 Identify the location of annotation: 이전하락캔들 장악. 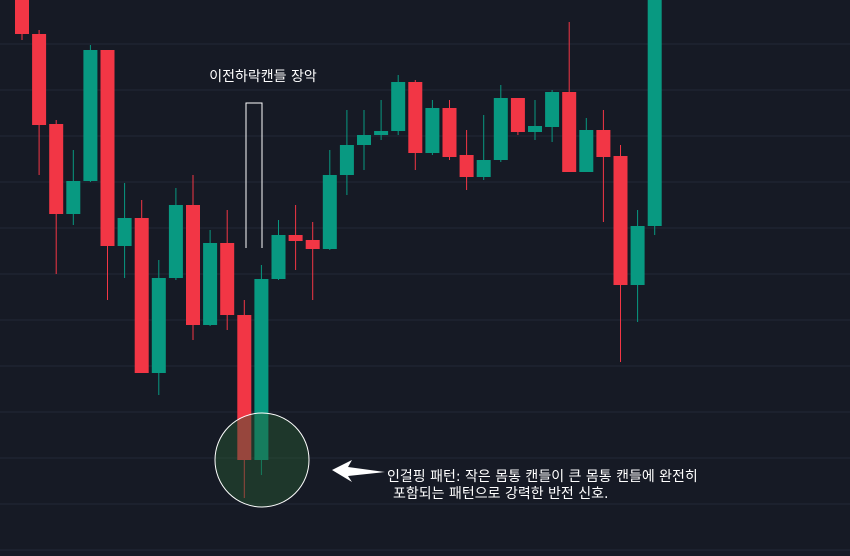
(263, 77).